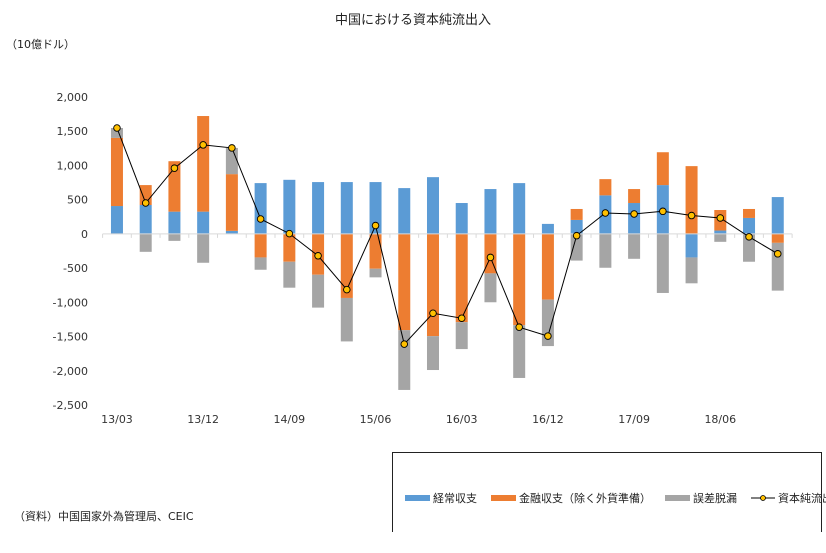 This screenshot has height=553, width=826. Describe the element at coordinates (376, 419) in the screenshot. I see `x-tick-label: 15/06` at that location.